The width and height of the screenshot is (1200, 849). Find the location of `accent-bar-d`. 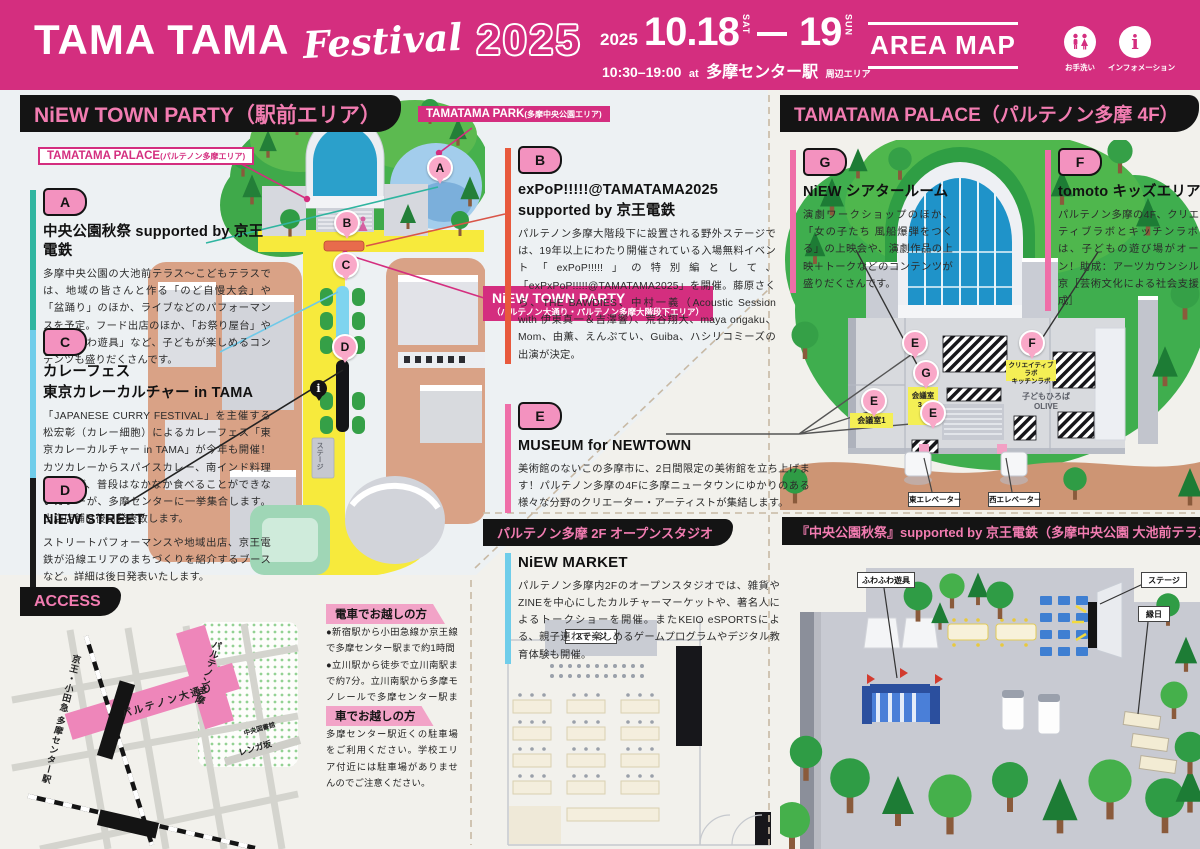

accent-bar-d is located at coordinates (33, 532).